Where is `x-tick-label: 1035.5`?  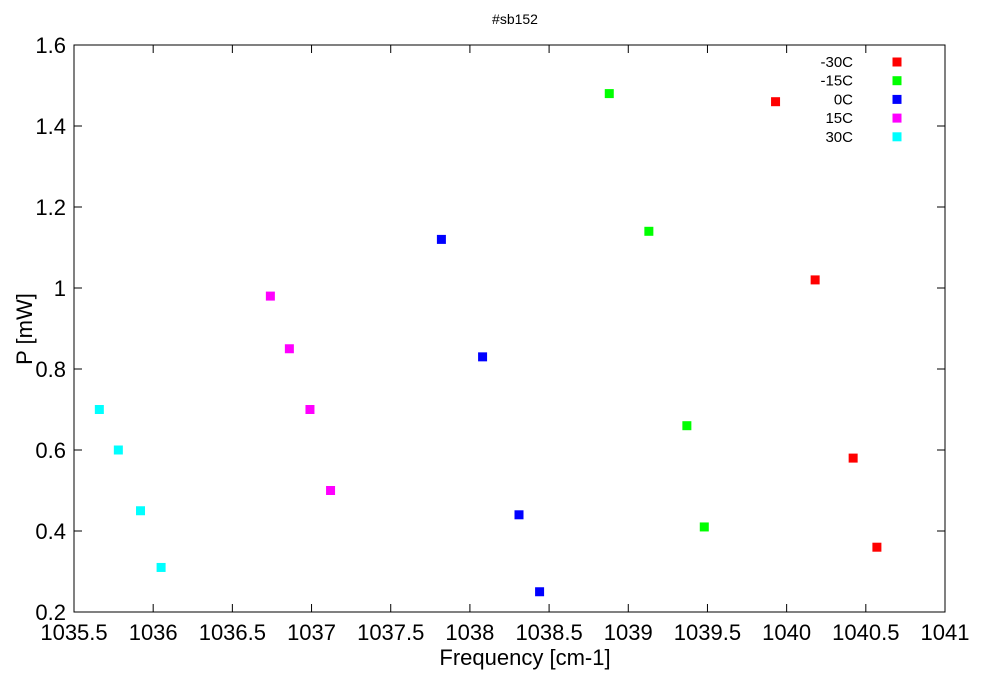
x-tick-label: 1035.5 is located at coordinates (73, 632).